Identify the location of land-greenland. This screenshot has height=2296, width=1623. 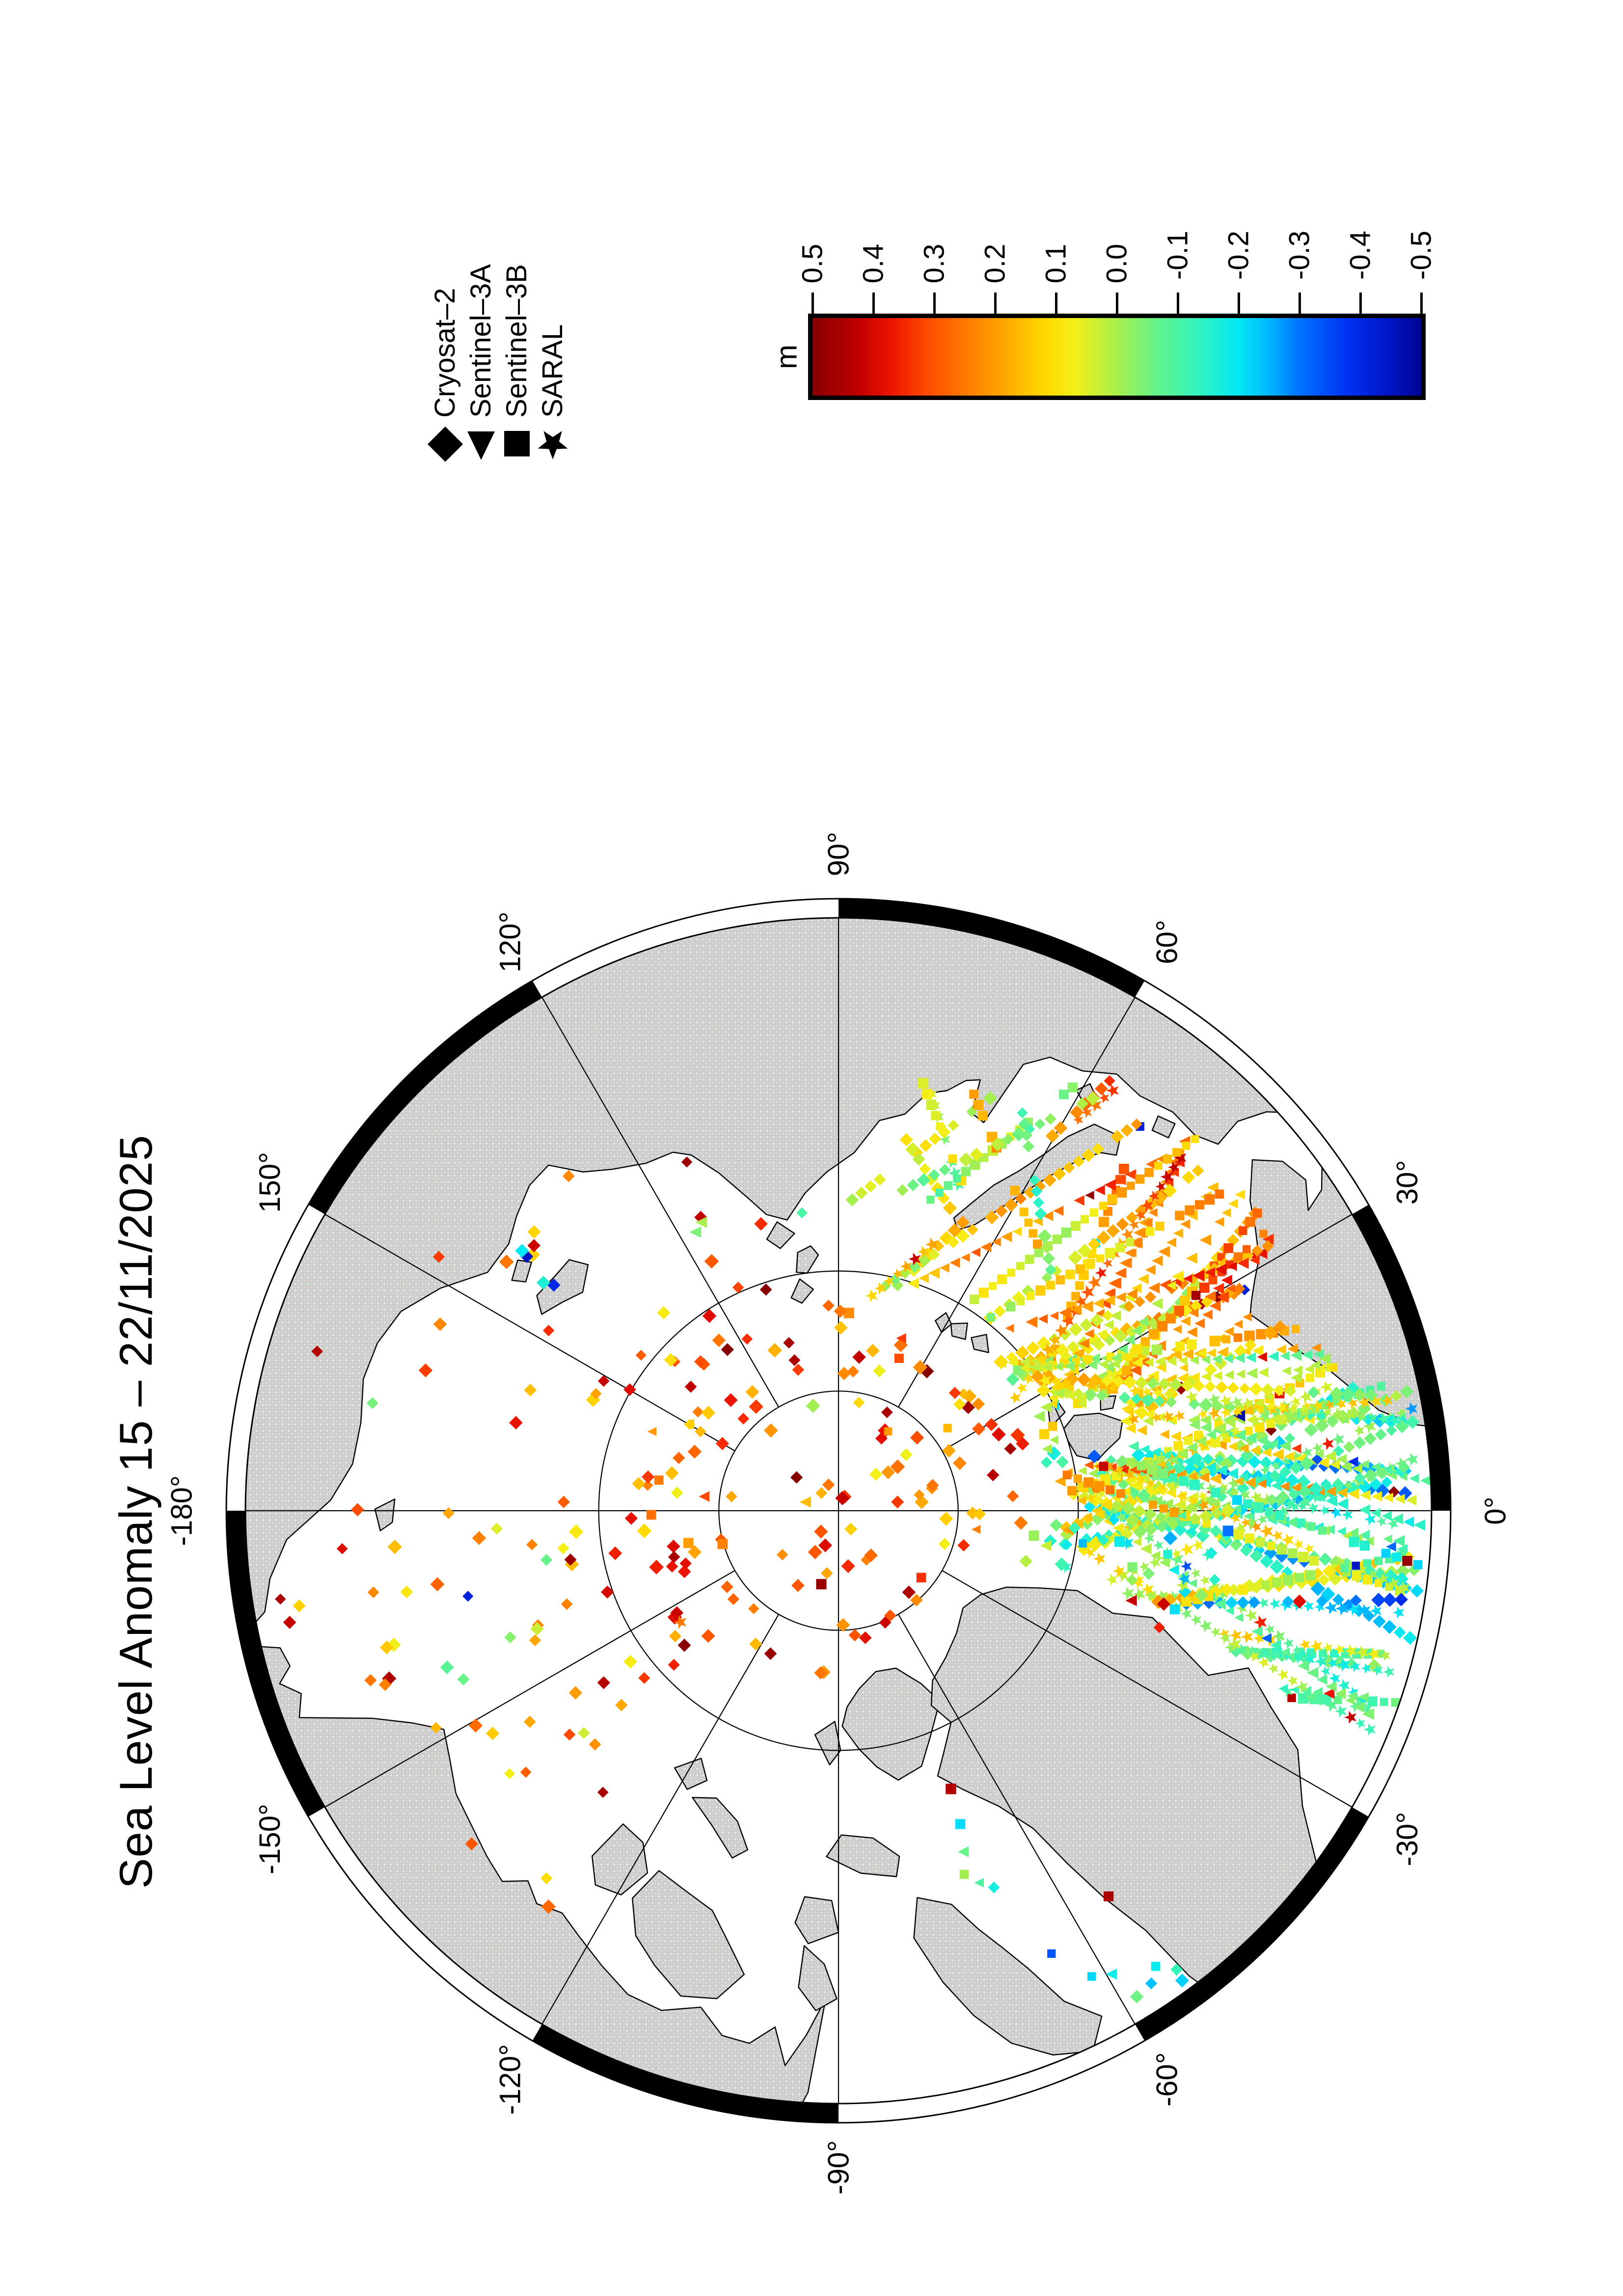
(1146, 1812).